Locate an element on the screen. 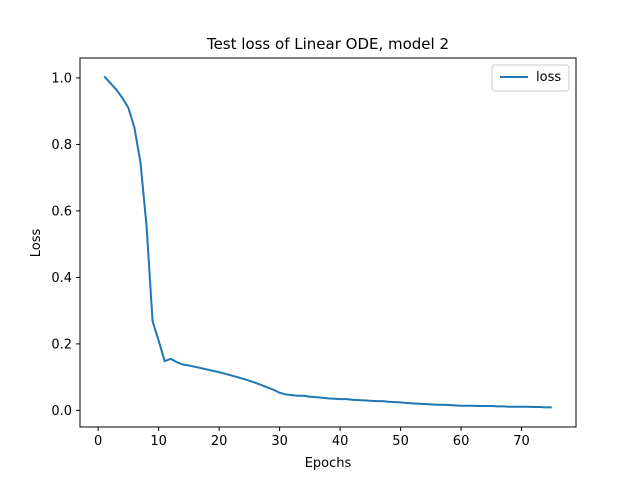 The height and width of the screenshot is (484, 640). legend-box is located at coordinates (530, 78).